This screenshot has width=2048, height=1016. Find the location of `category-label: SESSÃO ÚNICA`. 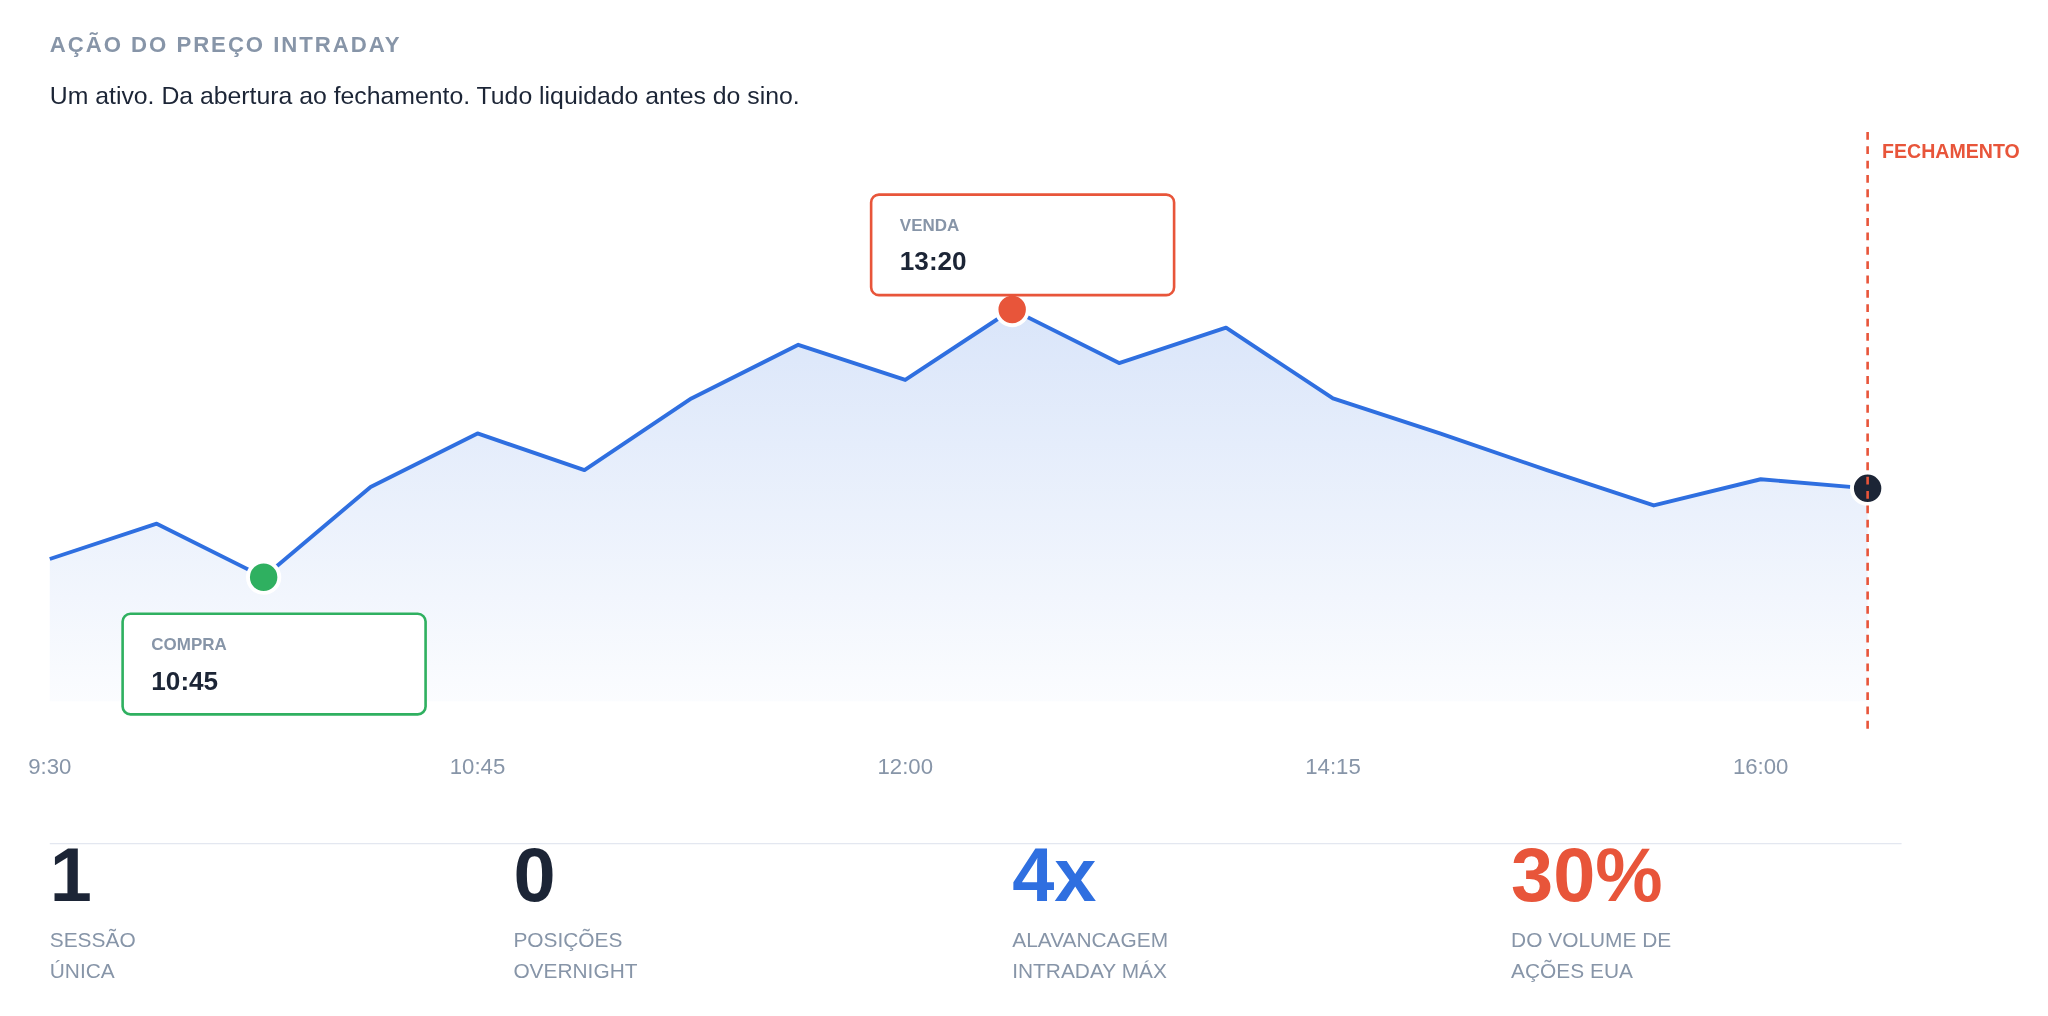

category-label: SESSÃO ÚNICA is located at coordinates (92, 955).